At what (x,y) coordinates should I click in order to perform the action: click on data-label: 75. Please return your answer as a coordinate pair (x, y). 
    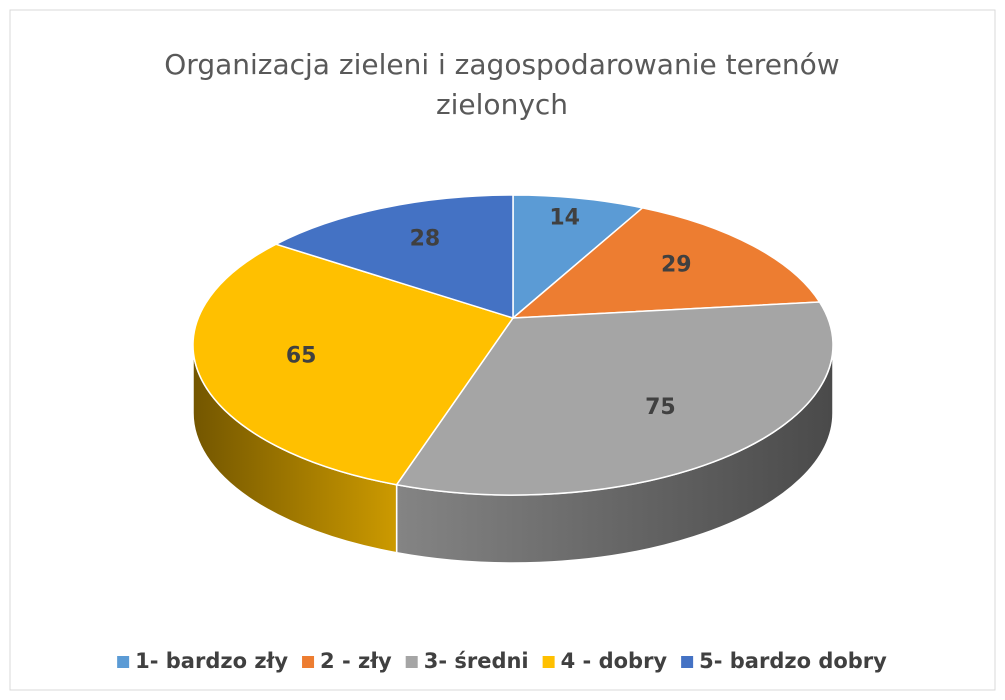
    Looking at the image, I should click on (660, 407).